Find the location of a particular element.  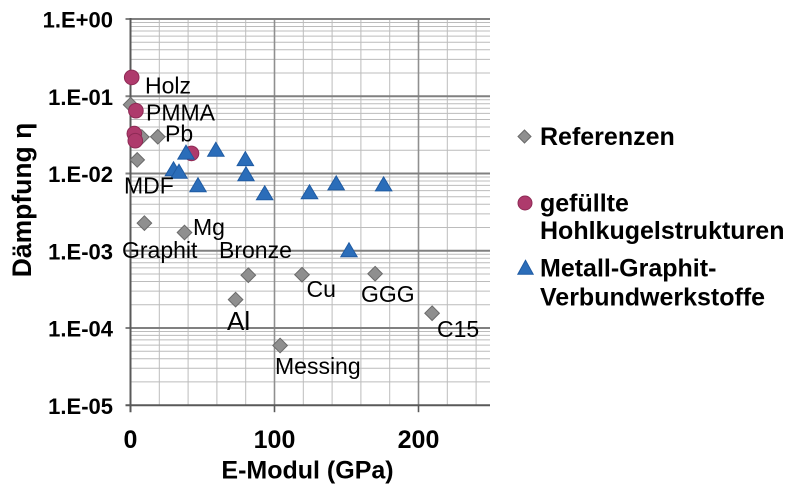

svg-text: gefüllte is located at coordinates (584, 204).